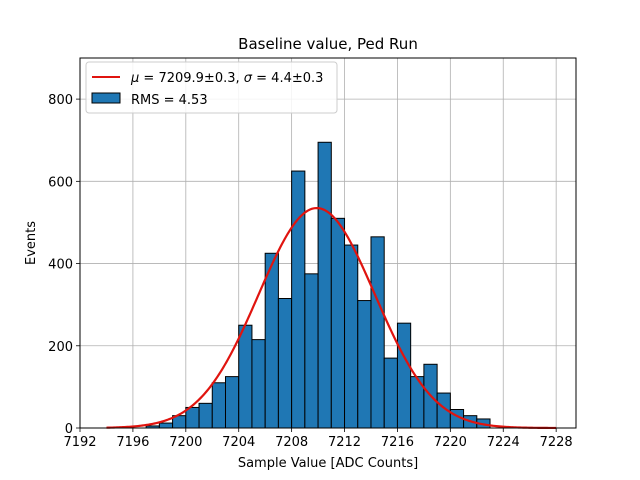 This screenshot has width=640, height=480. I want to click on x-tick-label: 7220, so click(450, 442).